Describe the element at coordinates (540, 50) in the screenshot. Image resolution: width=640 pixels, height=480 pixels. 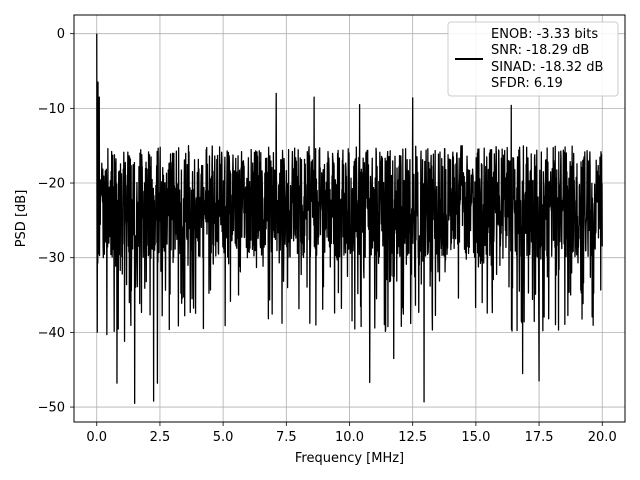
I see `legend-entry-snr: SNR: -18.29 dB` at that location.